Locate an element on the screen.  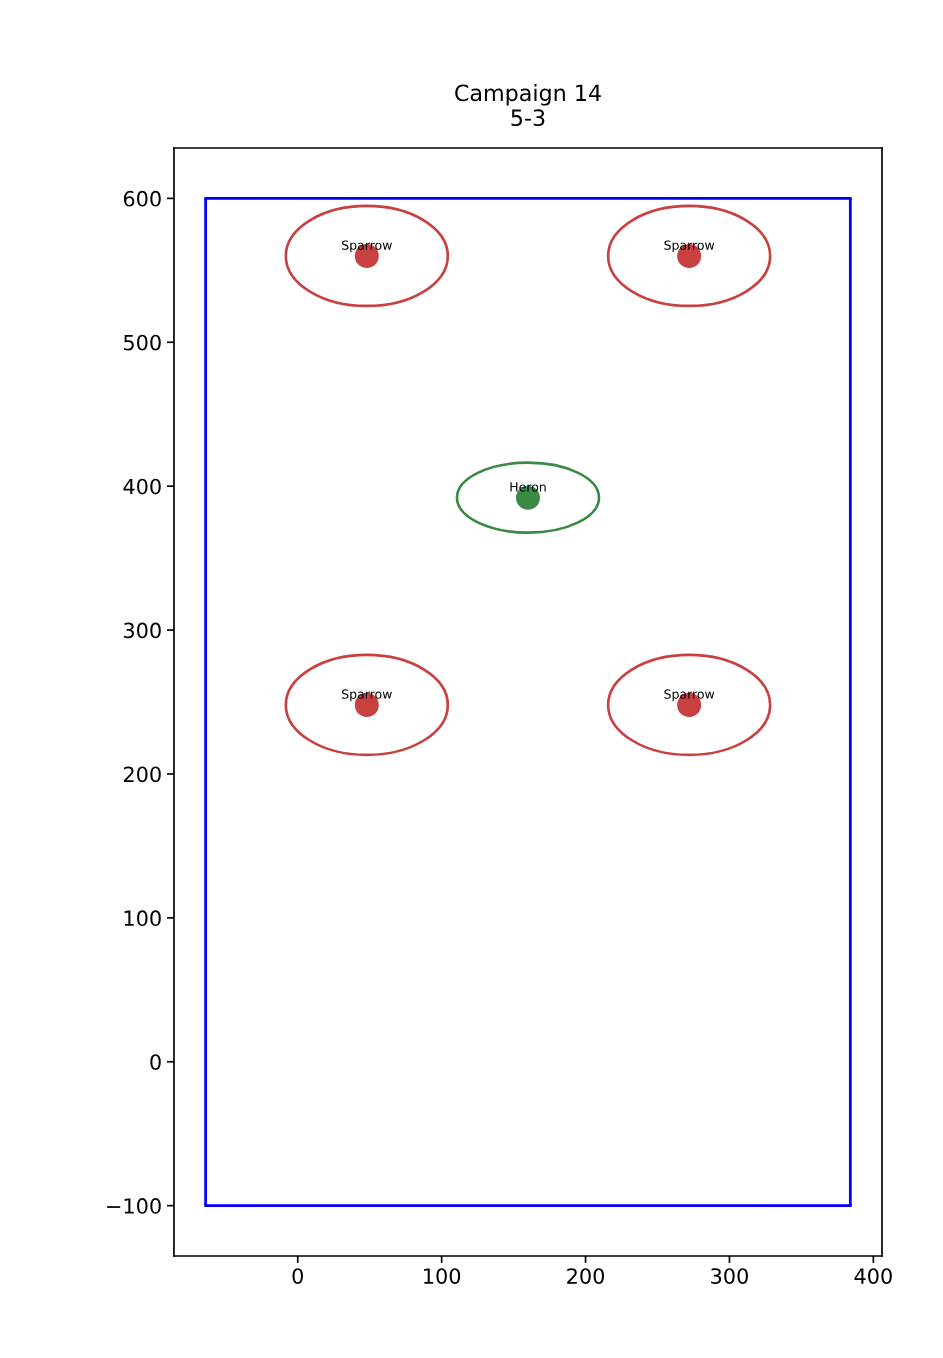
x-tick-label: 200 is located at coordinates (586, 1276).